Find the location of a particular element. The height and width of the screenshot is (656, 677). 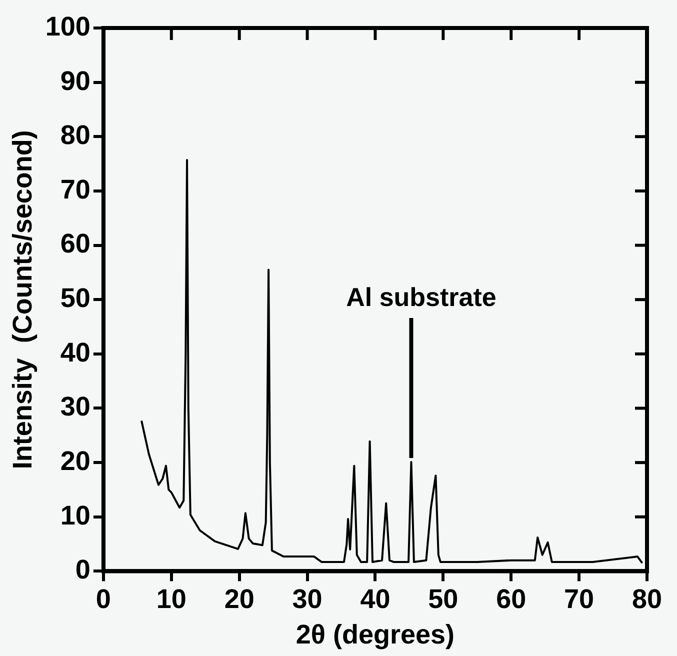

y-tick-label: 10 is located at coordinates (75, 515).